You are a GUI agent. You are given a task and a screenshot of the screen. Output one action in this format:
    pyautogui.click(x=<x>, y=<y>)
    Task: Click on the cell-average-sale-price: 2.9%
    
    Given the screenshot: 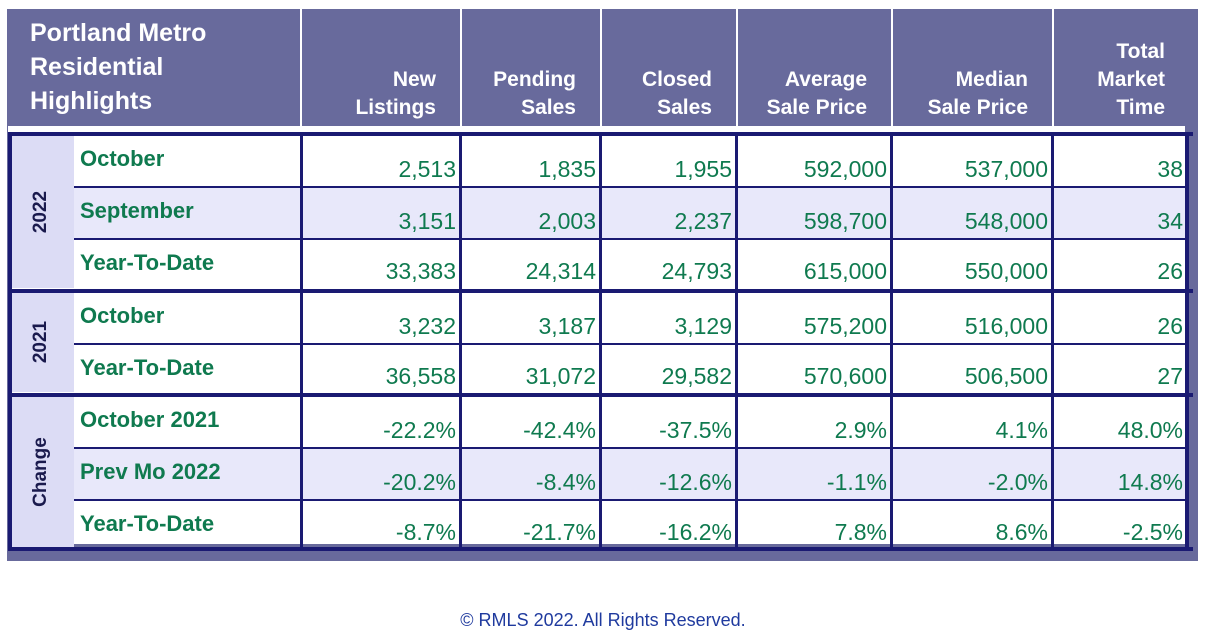 What is the action you would take?
    pyautogui.click(x=860, y=430)
    